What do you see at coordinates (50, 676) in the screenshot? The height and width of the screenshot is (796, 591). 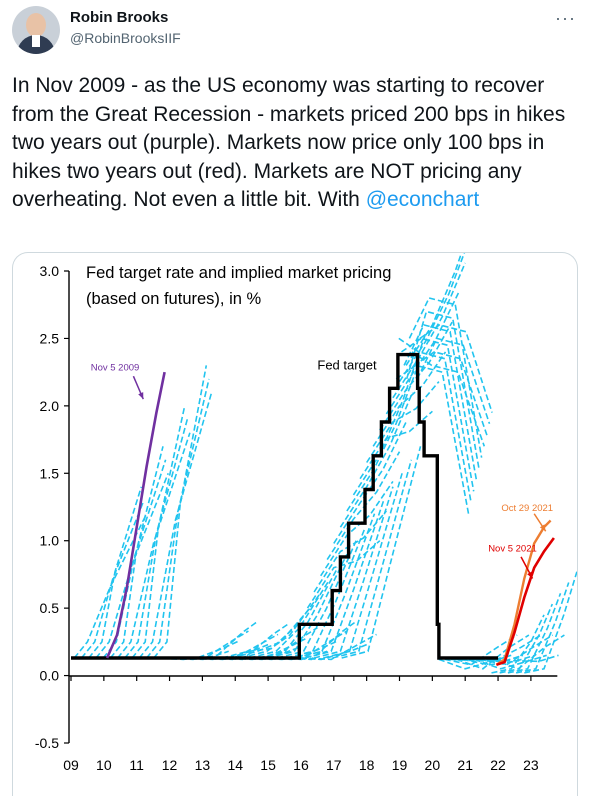 I see `y-tick-label: 0.0` at bounding box center [50, 676].